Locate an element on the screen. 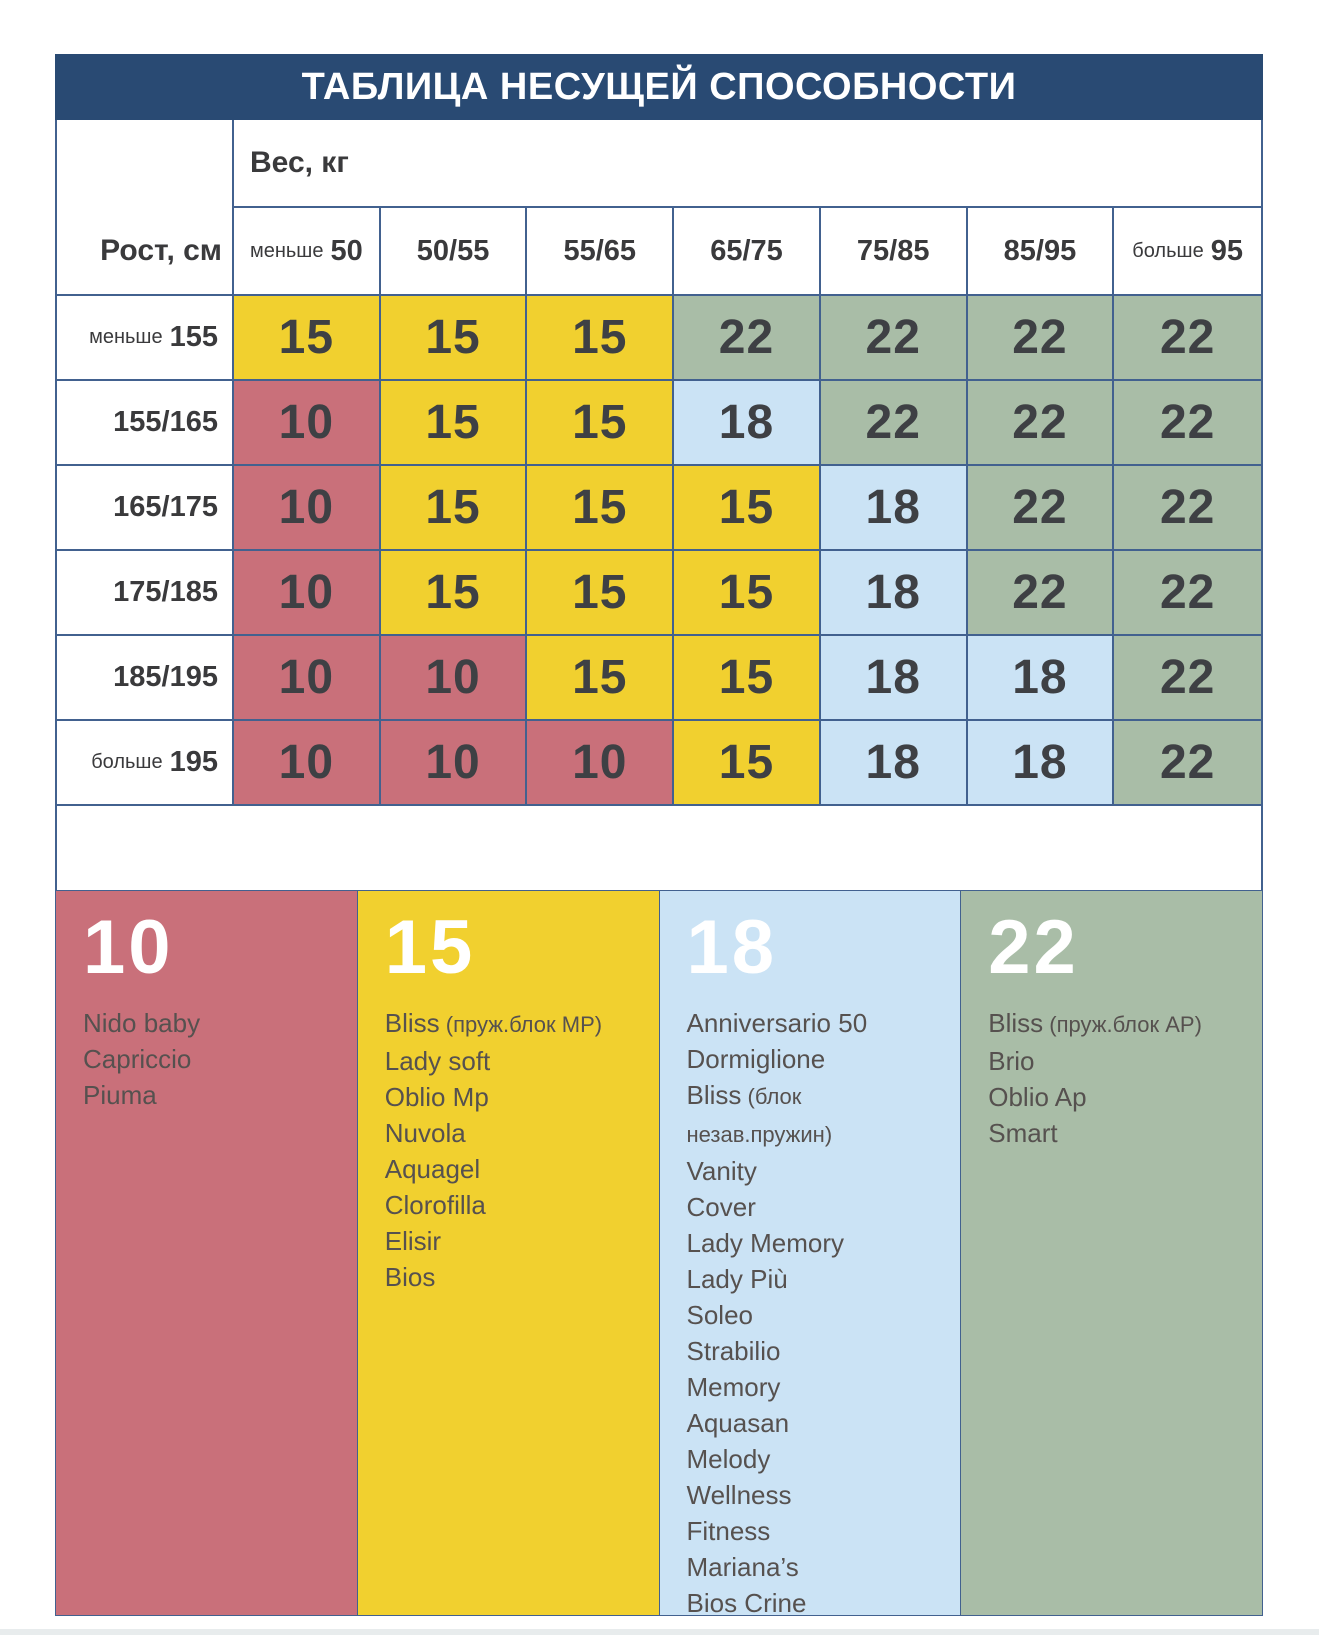  product-name: Mariana’s is located at coordinates (742, 1567).